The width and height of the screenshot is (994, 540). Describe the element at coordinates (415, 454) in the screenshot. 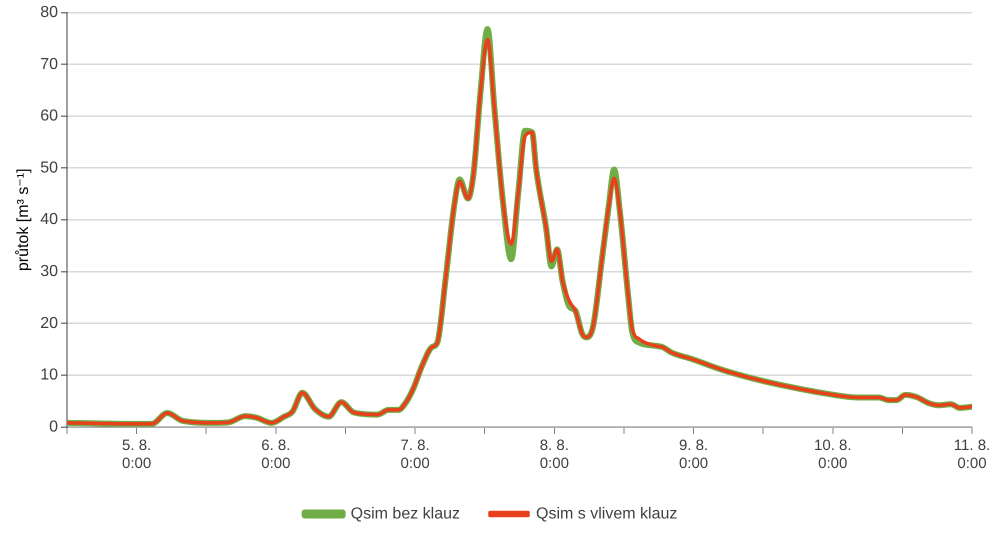

I see `x-tick-label: 7. 8. 0:00` at that location.